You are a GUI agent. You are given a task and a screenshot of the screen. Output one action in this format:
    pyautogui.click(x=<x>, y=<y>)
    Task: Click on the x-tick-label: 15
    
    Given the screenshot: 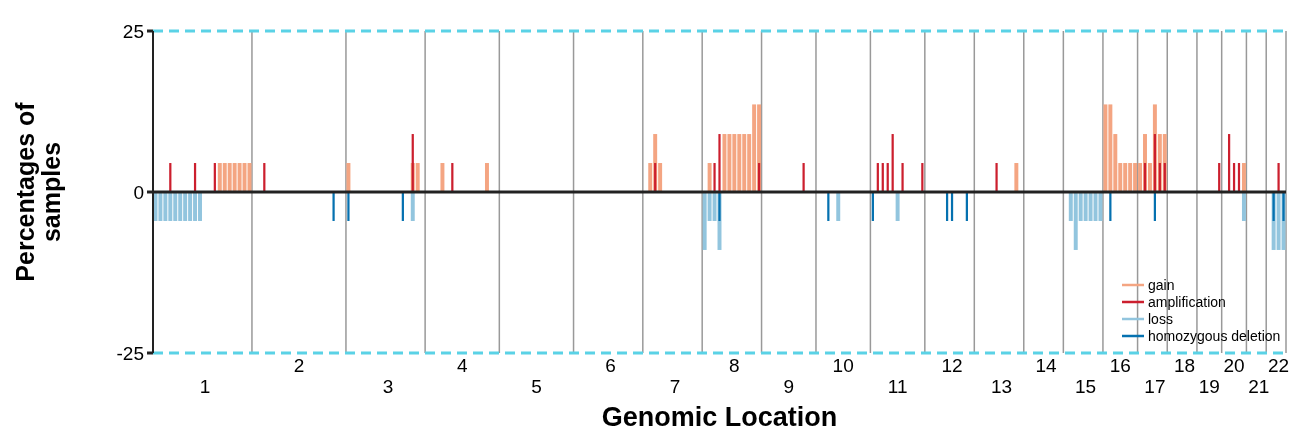 What is the action you would take?
    pyautogui.click(x=1086, y=386)
    